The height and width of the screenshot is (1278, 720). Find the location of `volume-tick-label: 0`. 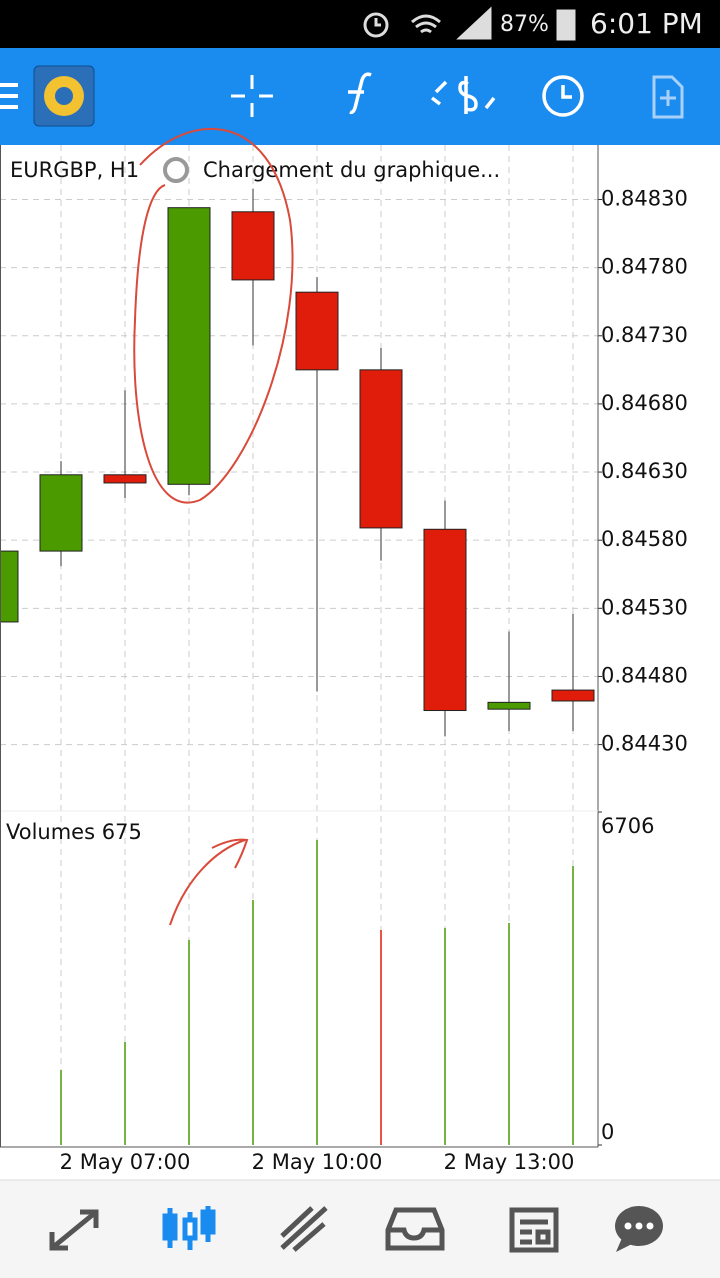

volume-tick-label: 0 is located at coordinates (607, 1132).